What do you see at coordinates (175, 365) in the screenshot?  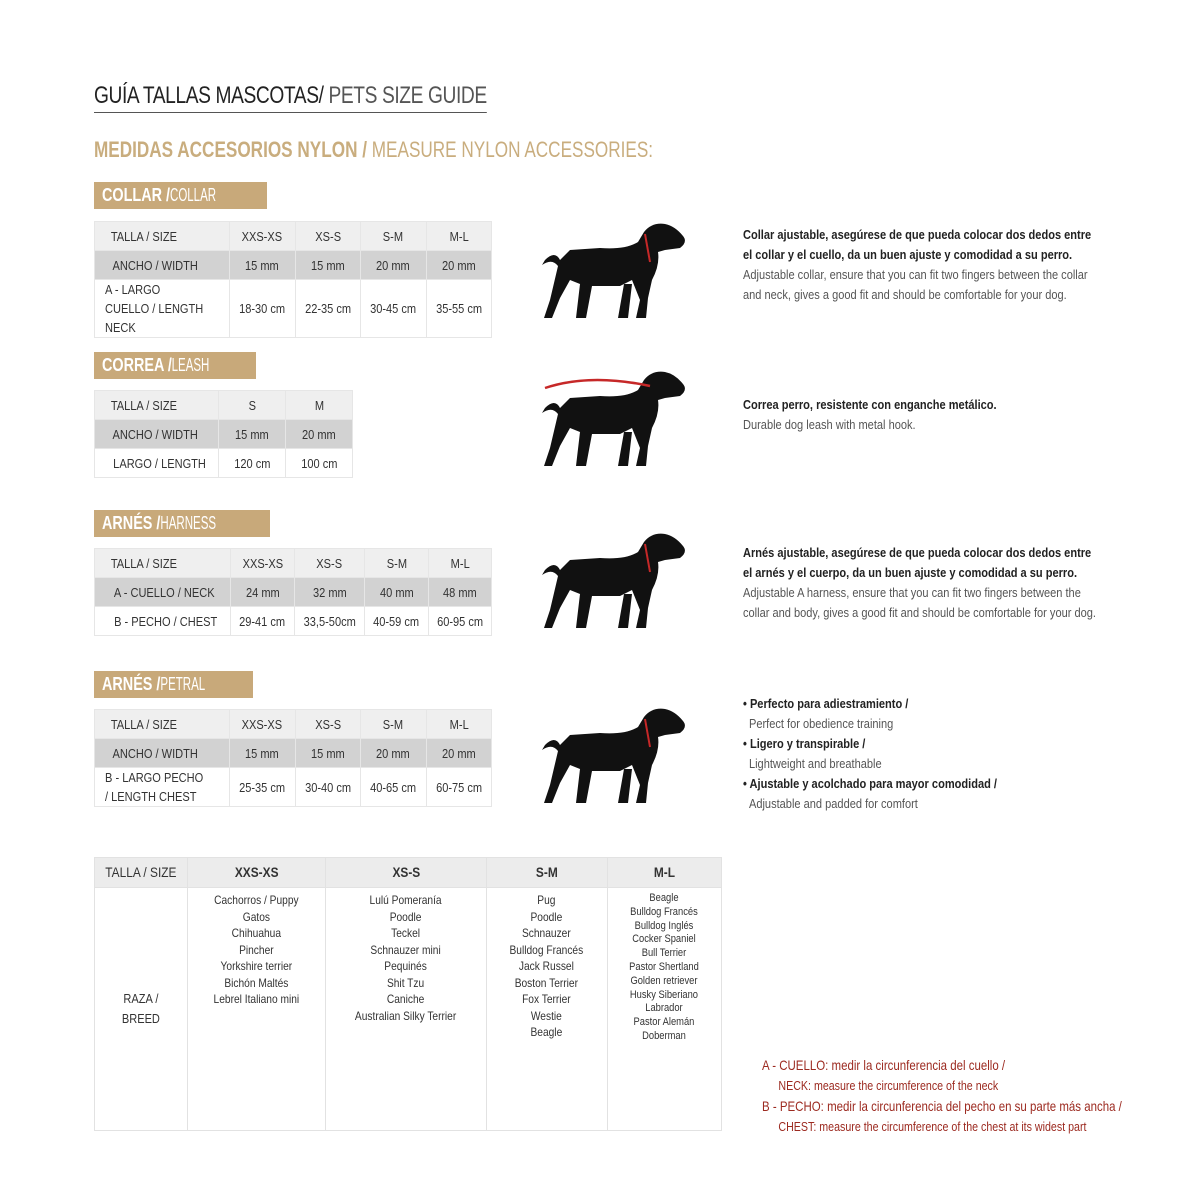 I see `leash-badge: CORREA / LEASH` at bounding box center [175, 365].